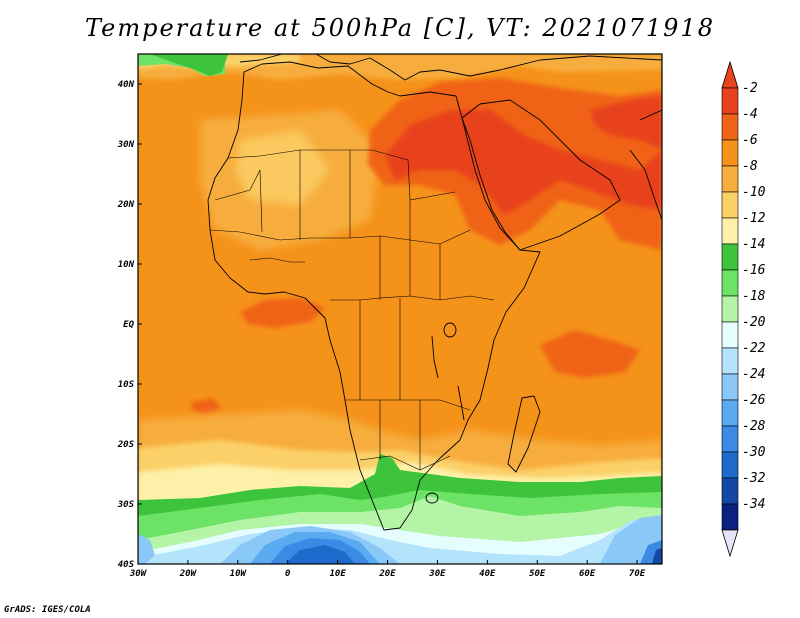 The width and height of the screenshot is (800, 618). Describe the element at coordinates (754, 426) in the screenshot. I see `colorbar-label: -28` at that location.